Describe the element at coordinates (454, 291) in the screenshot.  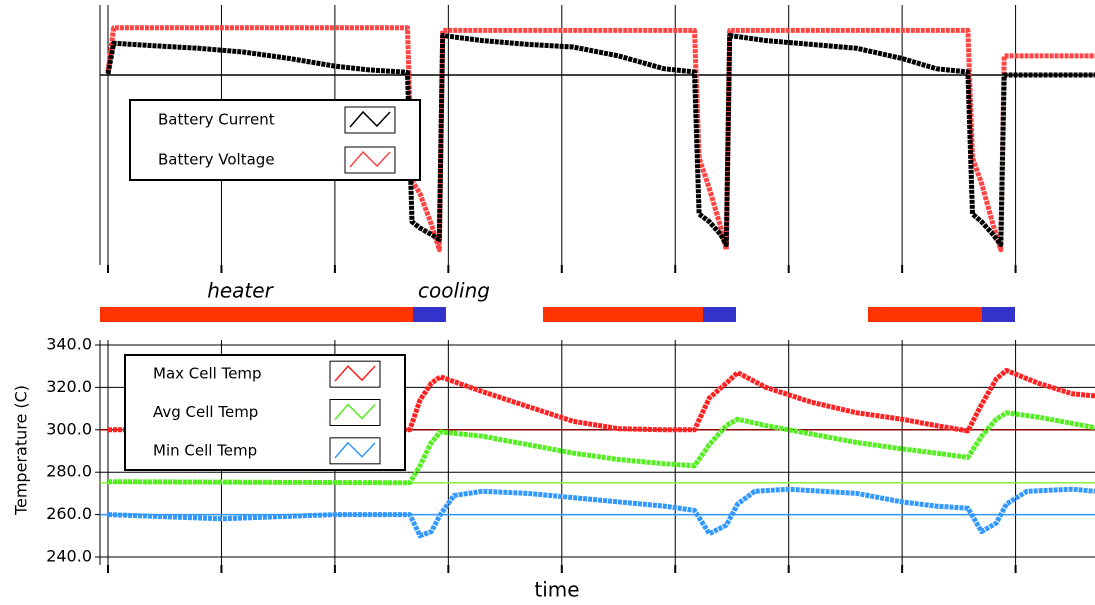
I see `annotation: cooling` at that location.